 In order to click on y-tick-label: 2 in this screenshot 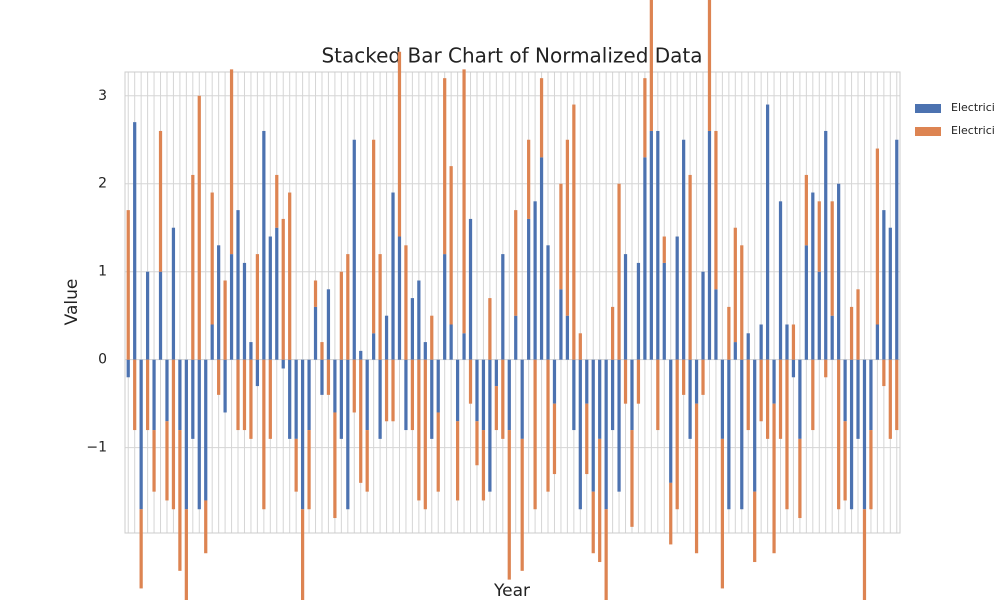, I will do `click(102, 184)`.